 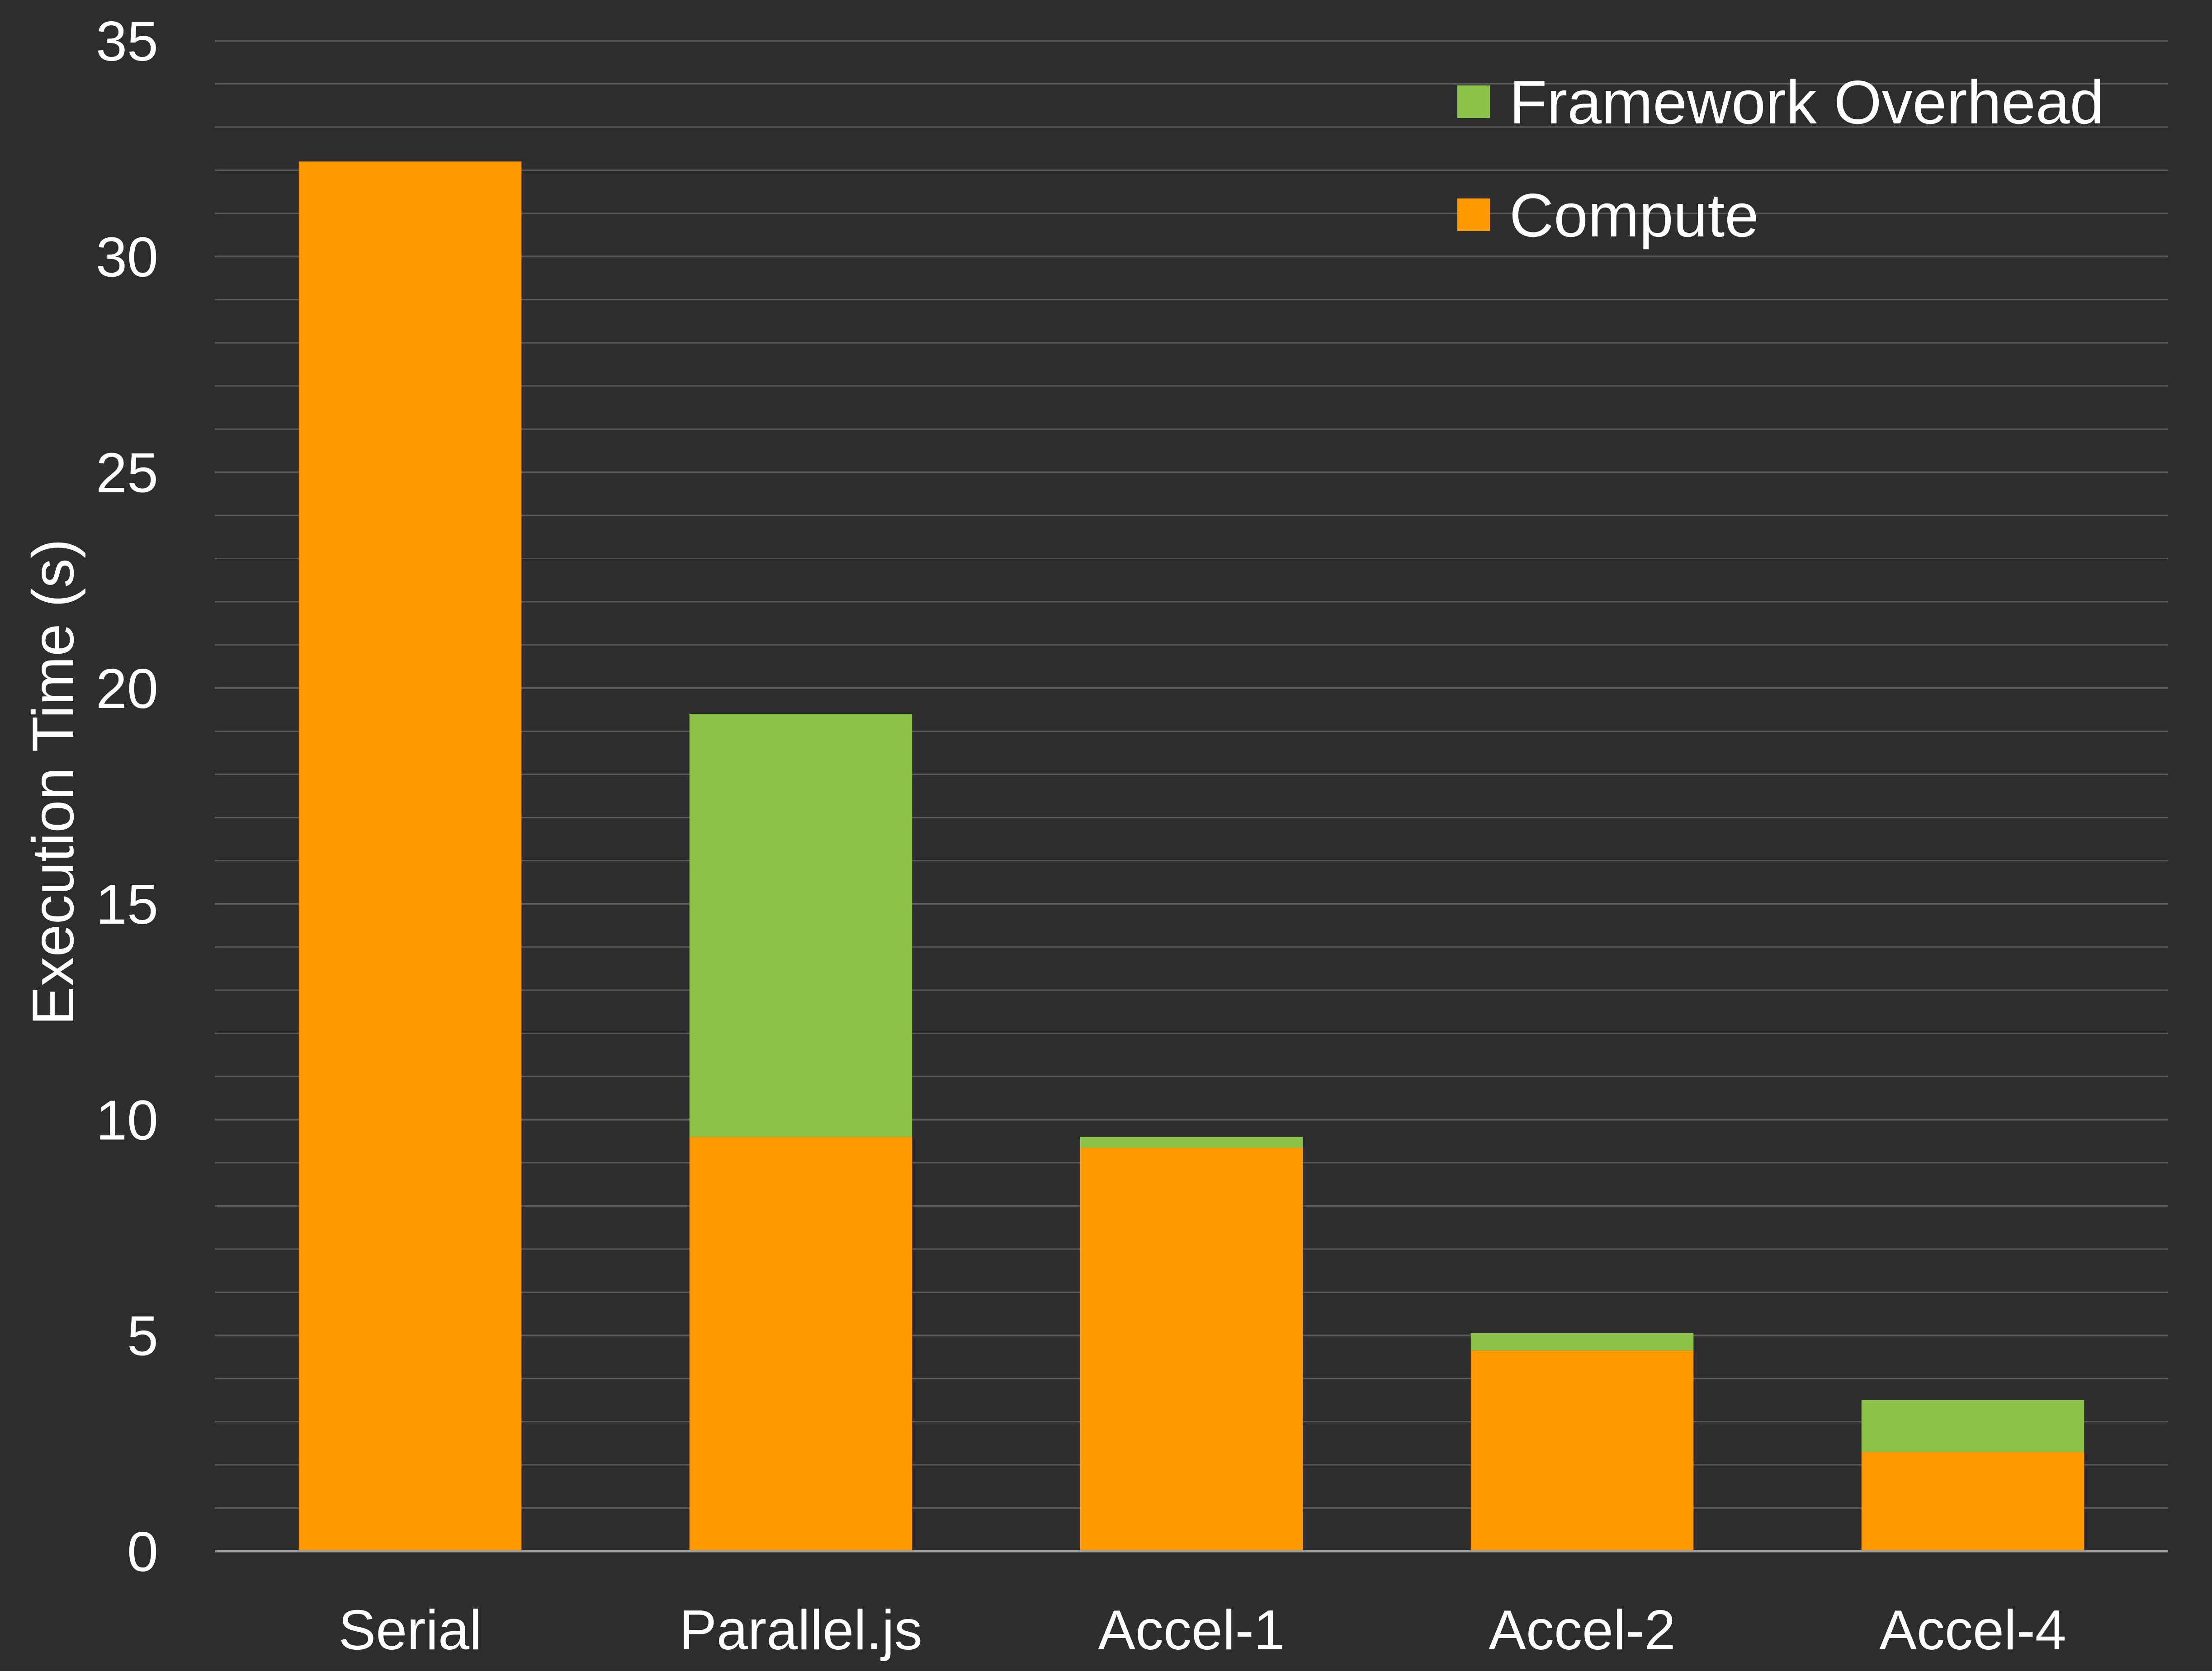 What do you see at coordinates (142, 1552) in the screenshot?
I see `y-tick-label: 0` at bounding box center [142, 1552].